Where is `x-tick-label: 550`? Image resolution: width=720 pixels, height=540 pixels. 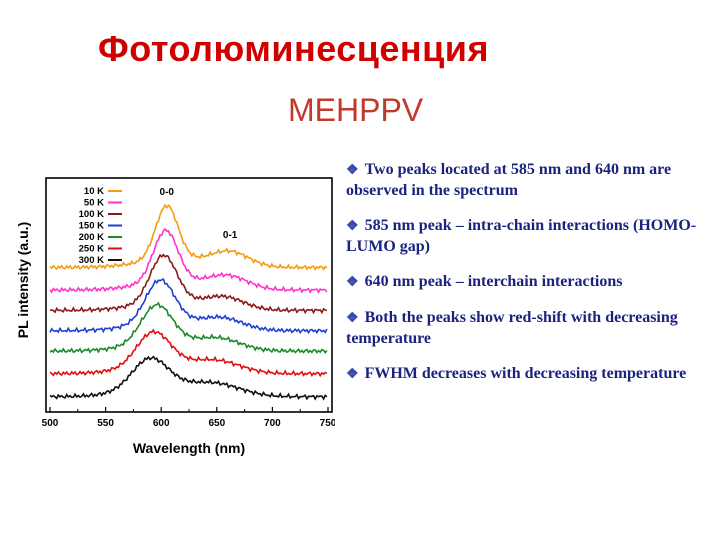
x-tick-label: 550 is located at coordinates (105, 423).